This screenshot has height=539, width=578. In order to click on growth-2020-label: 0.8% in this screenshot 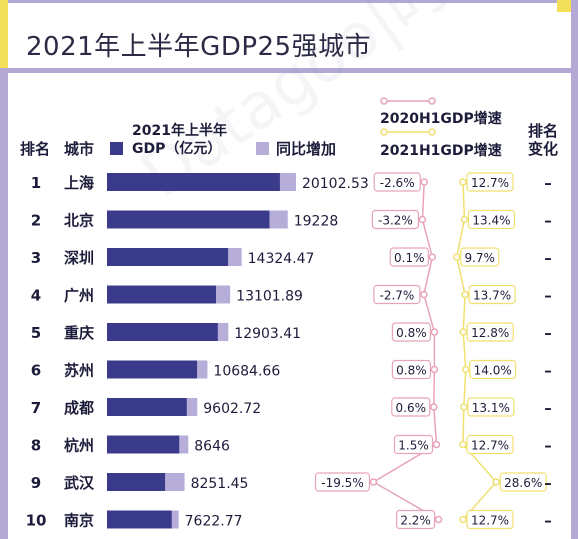, I will do `click(411, 333)`.